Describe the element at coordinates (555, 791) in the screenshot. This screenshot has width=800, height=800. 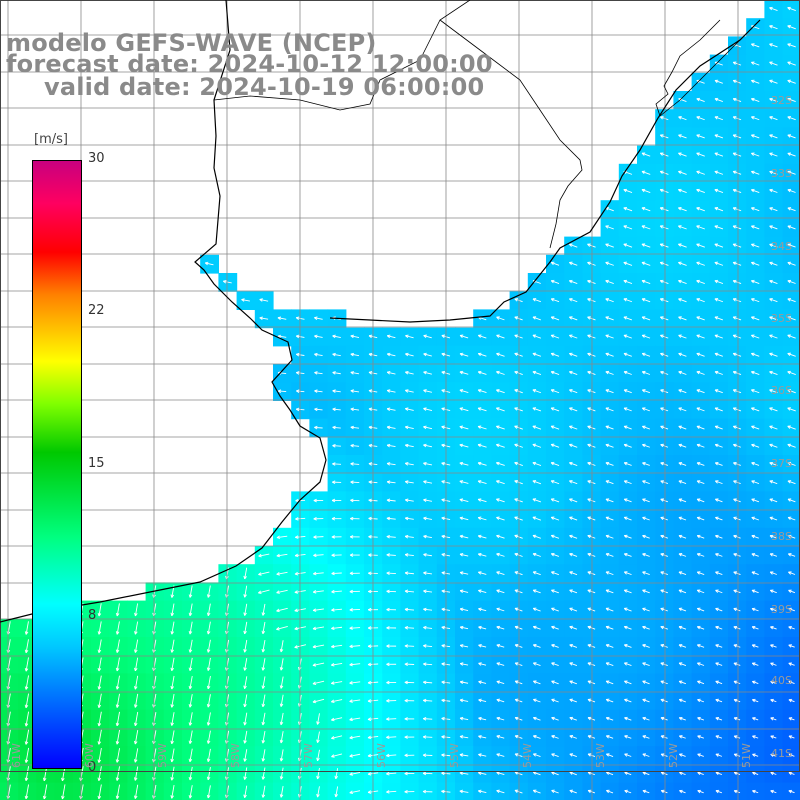
I see `wind-cell` at that location.